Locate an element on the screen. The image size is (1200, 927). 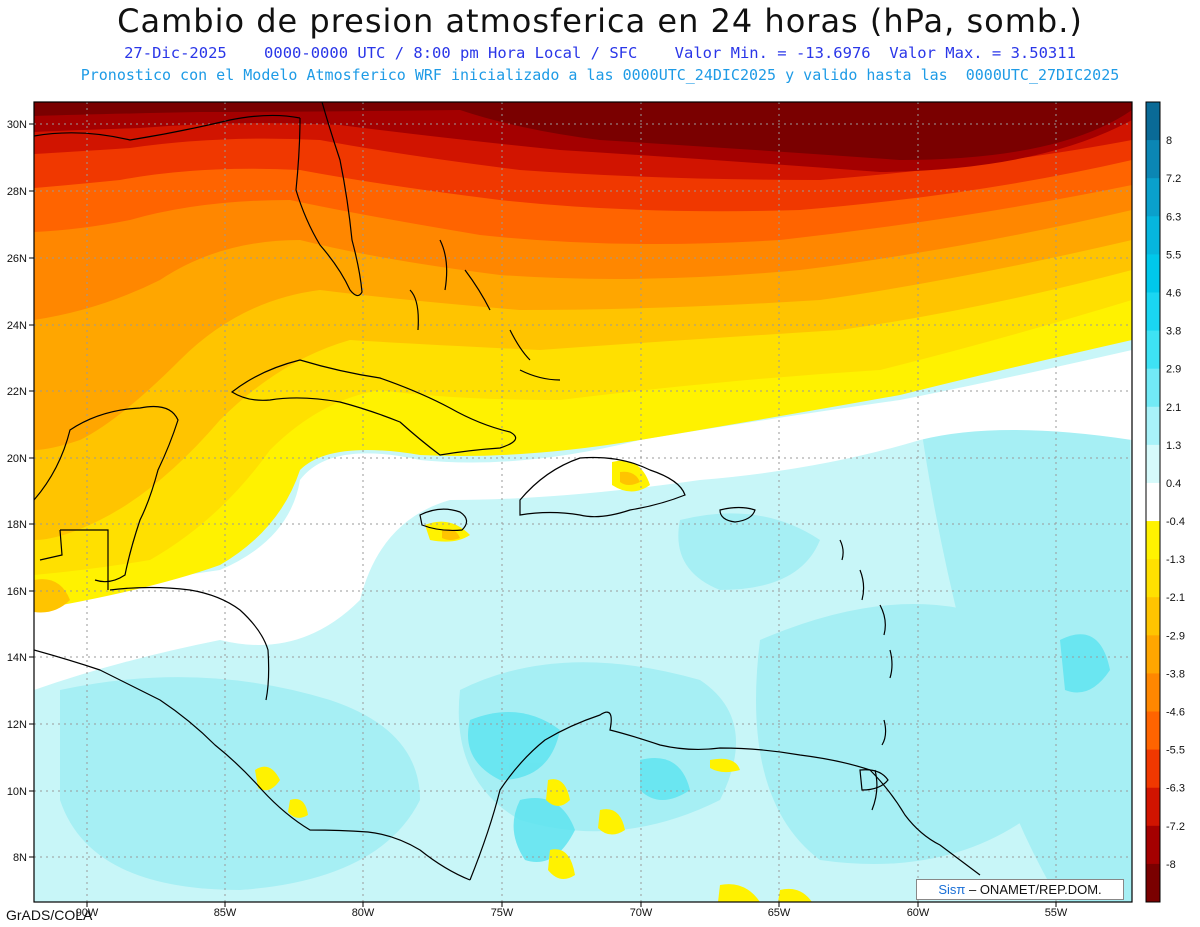
colorbar-label: -3.8 is located at coordinates (1175, 674).